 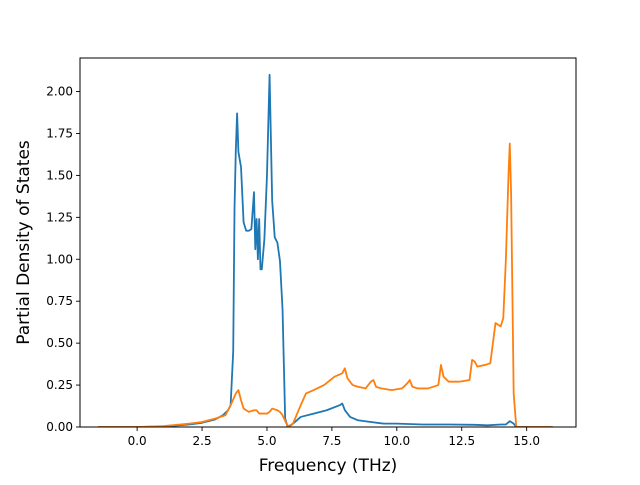 What do you see at coordinates (59, 133) in the screenshot?
I see `y-tick-label: 1.75` at bounding box center [59, 133].